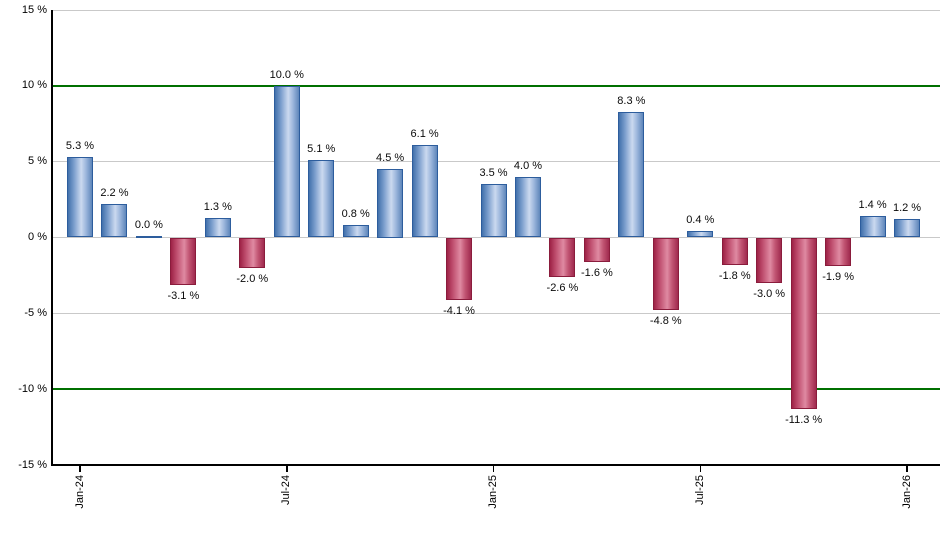 Image resolution: width=940 pixels, height=550 pixels. What do you see at coordinates (631, 100) in the screenshot?
I see `bar-value-label: 8.3 %` at bounding box center [631, 100].